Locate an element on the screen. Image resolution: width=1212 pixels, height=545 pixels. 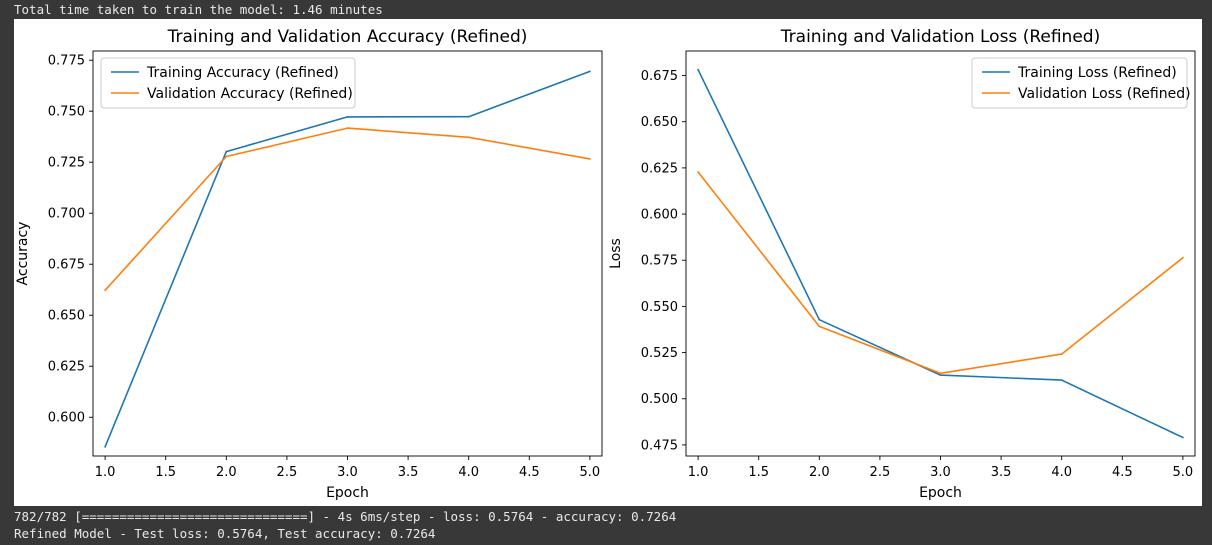
loss-legend-label-1: Validation Loss (Refined) is located at coordinates (1104, 94).